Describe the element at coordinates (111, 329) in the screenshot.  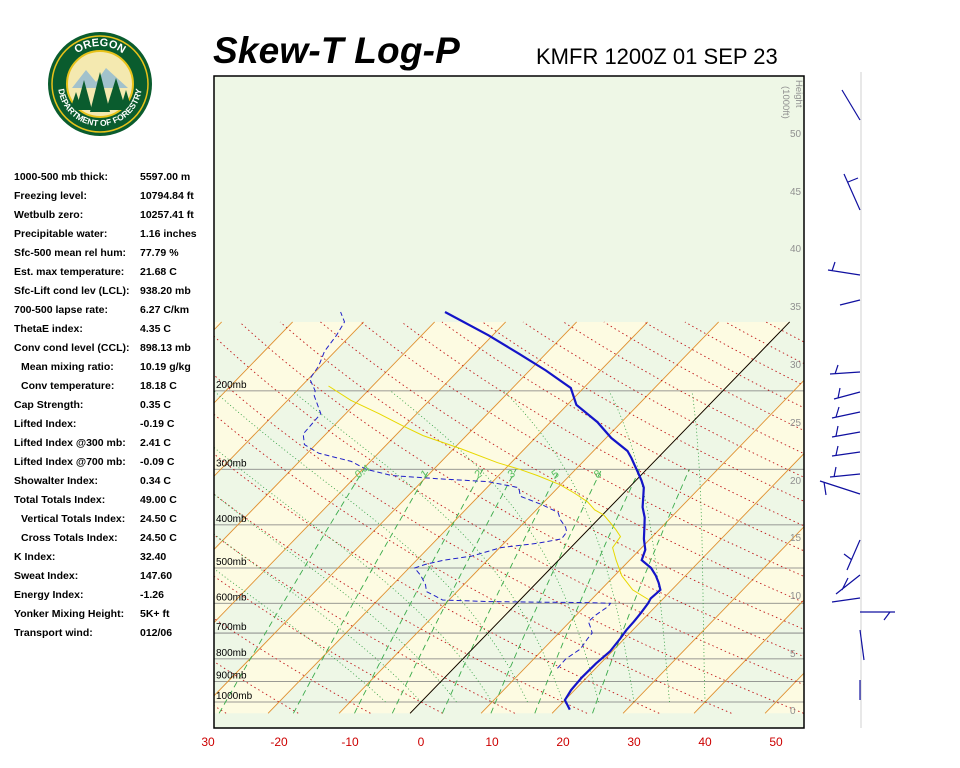
I see `index-row: ThetaE index: 4.35 C` at that location.